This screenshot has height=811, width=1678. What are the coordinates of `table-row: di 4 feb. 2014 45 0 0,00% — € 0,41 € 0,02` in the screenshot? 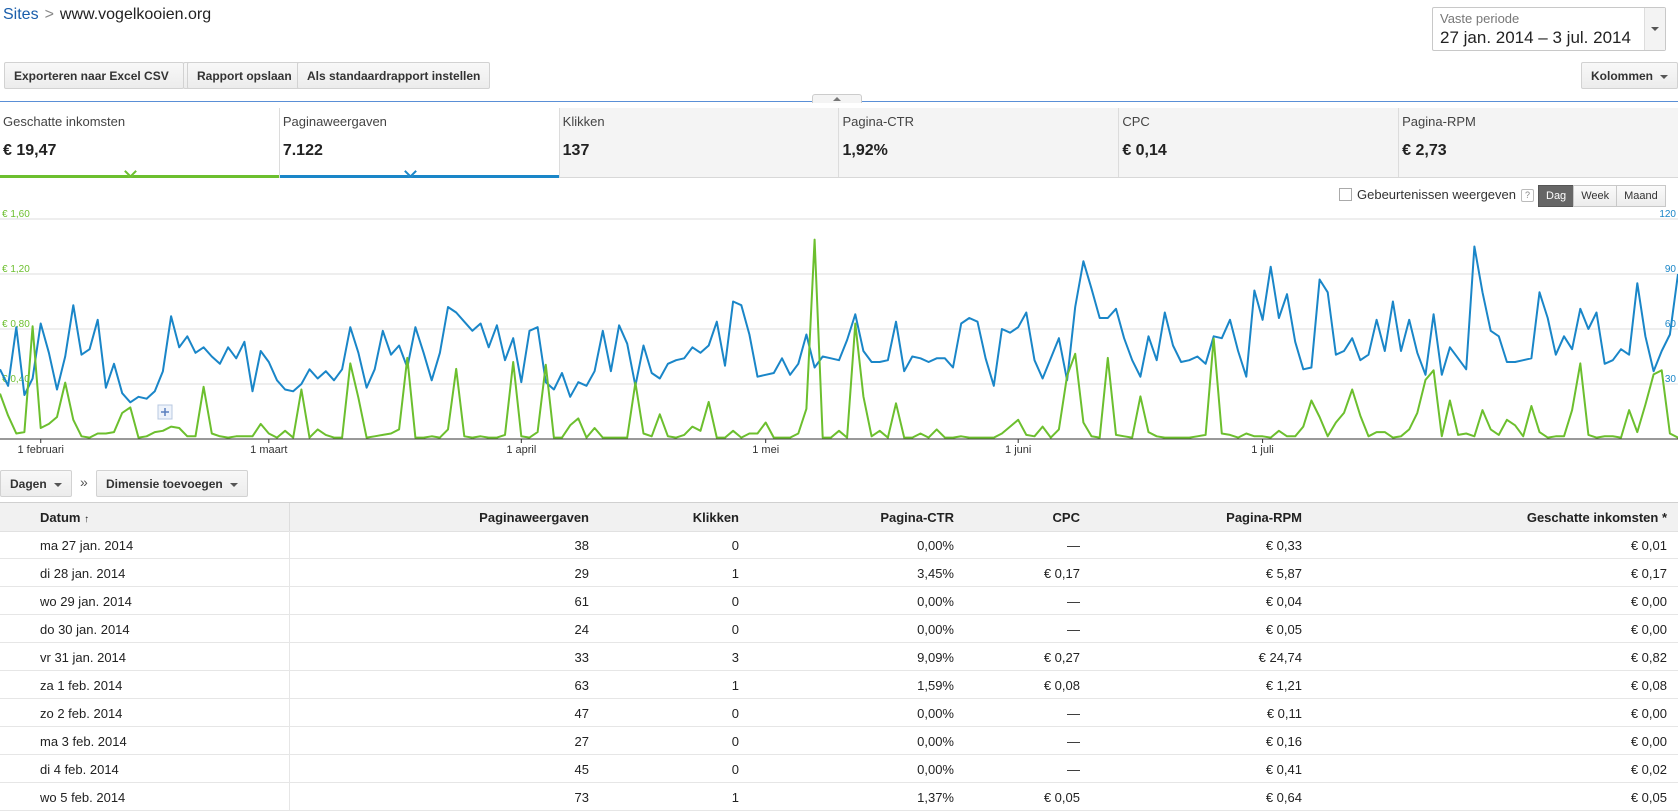 It's located at (839, 769).